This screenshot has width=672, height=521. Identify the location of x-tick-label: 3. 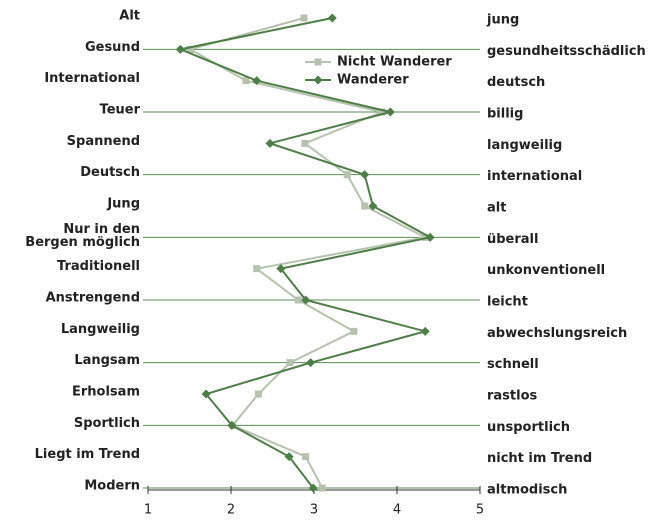
(314, 510).